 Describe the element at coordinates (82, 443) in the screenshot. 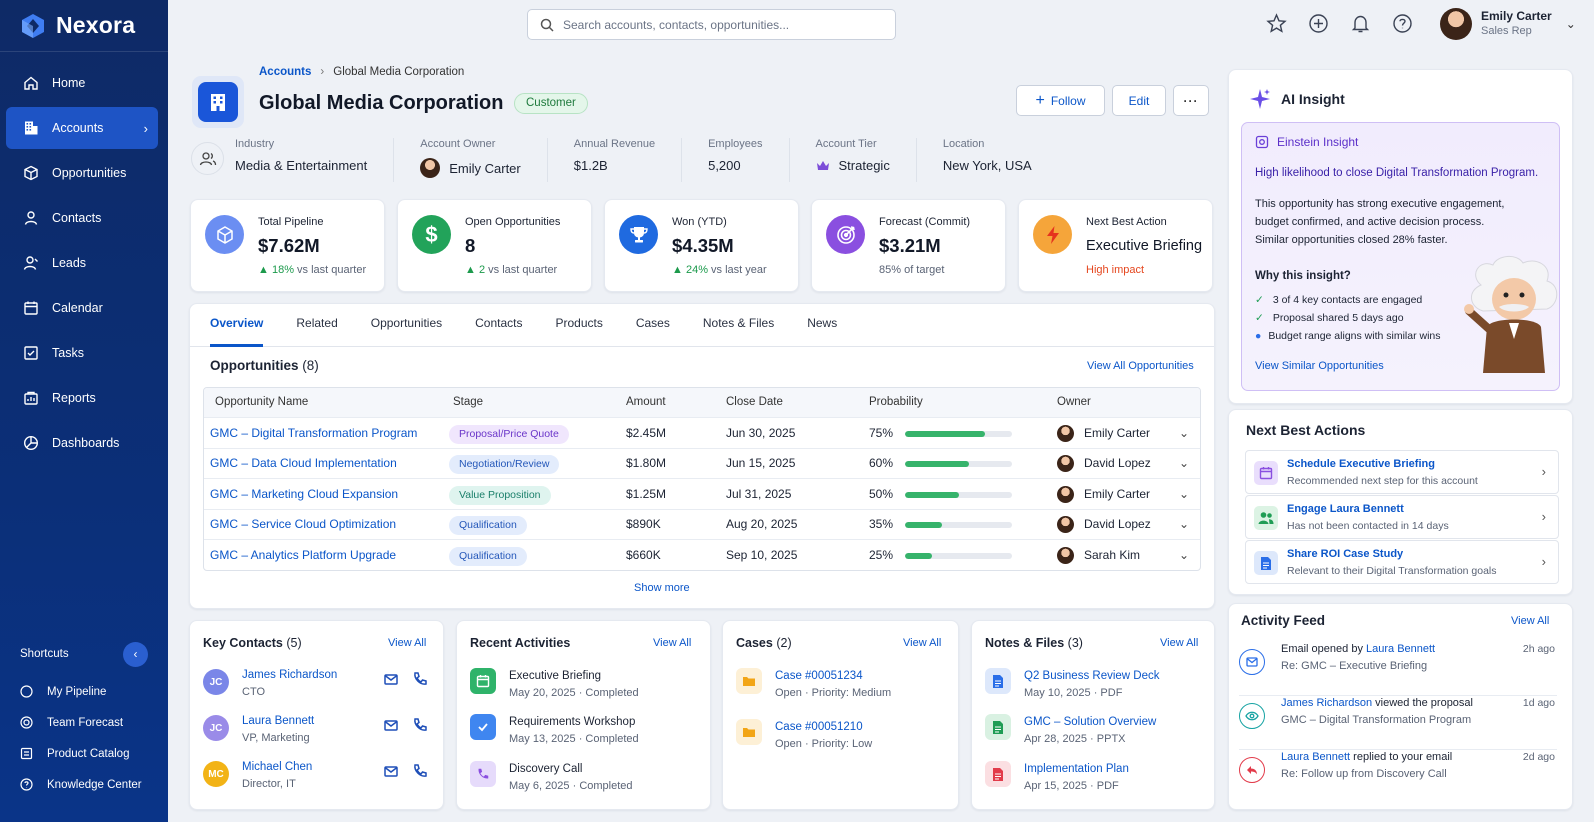

I see `nav-item-dashboards: Dashboards` at that location.